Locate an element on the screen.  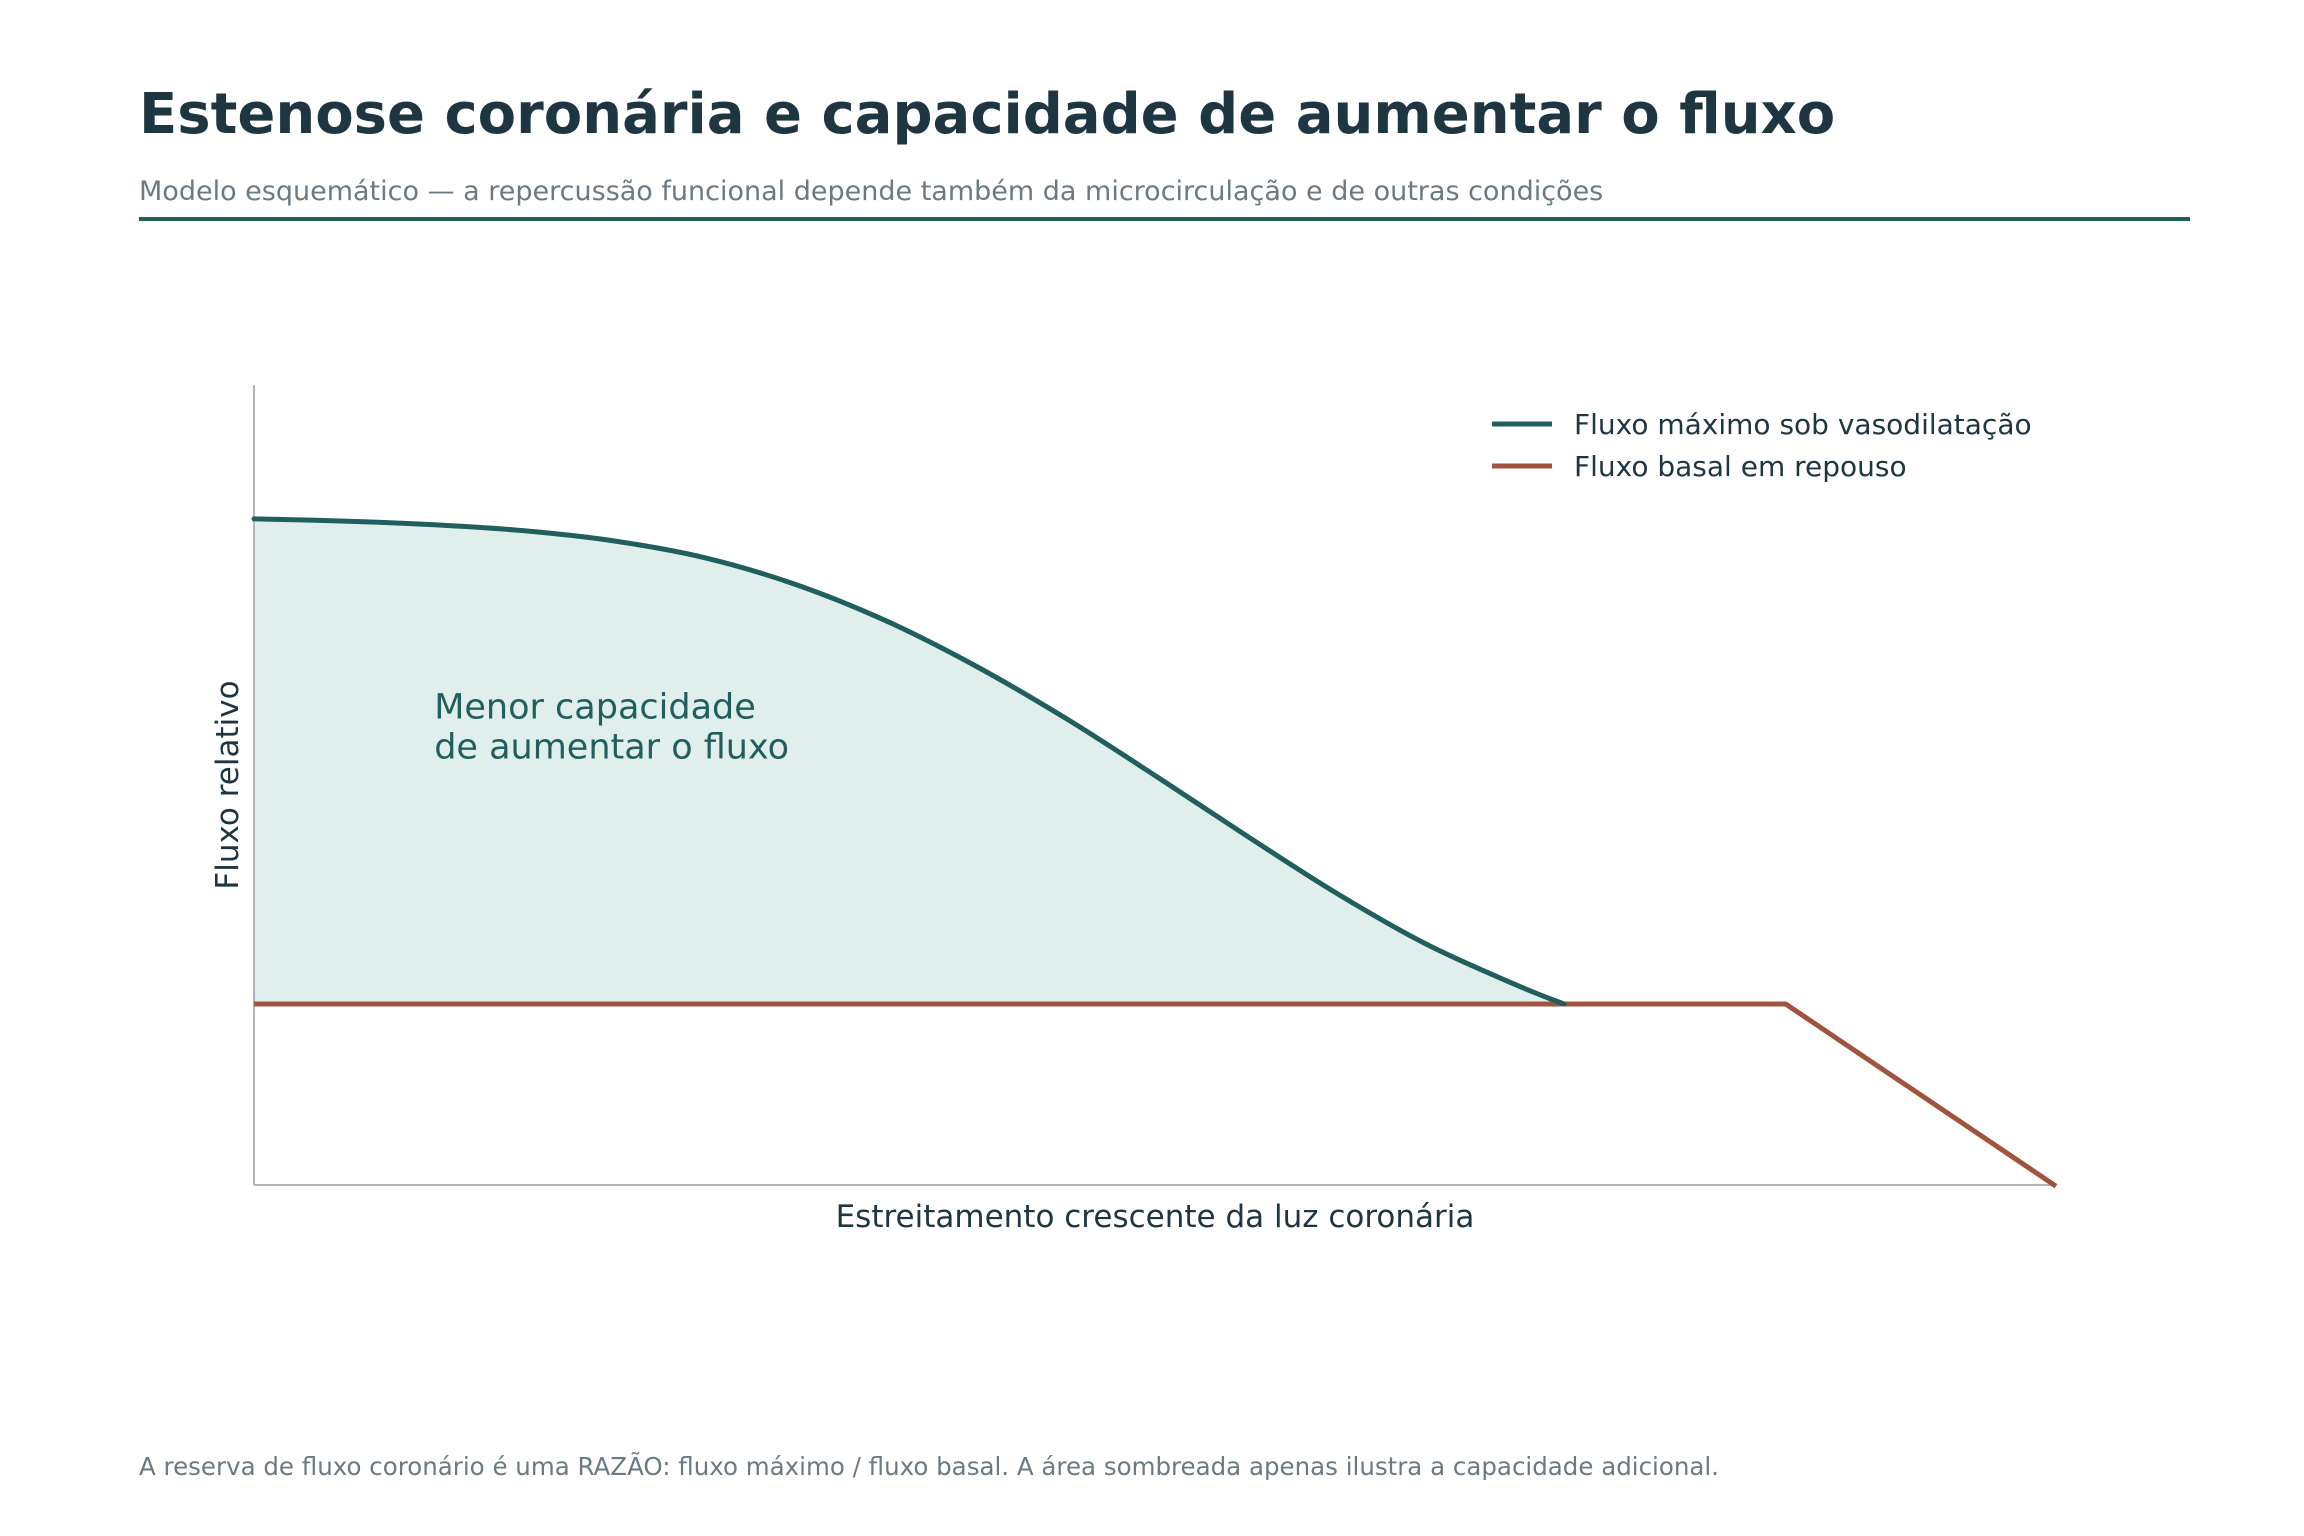
shaded-area-label-line-2: de aumentar o fluxo is located at coordinates (611, 747).